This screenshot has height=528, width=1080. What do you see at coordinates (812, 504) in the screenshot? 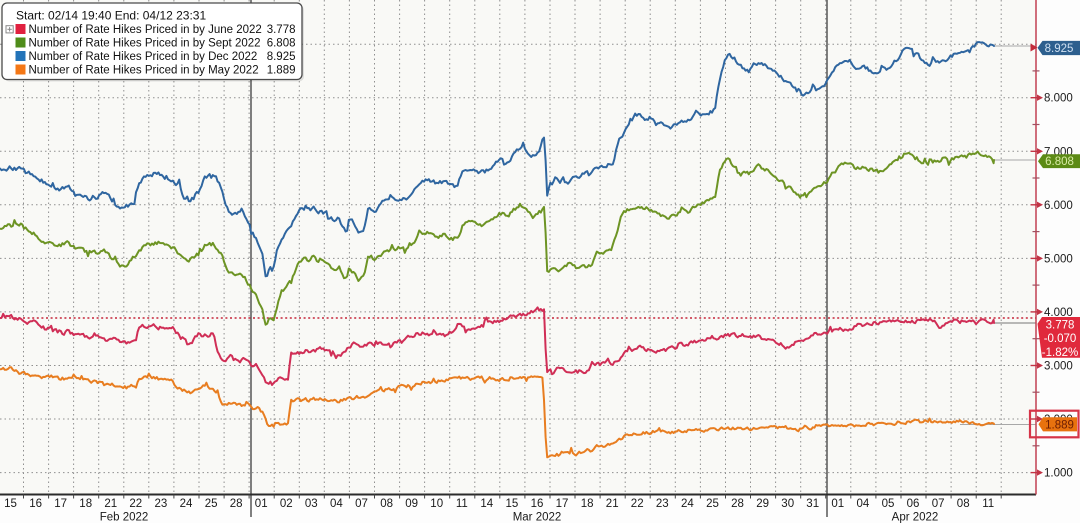
I see `svg-text: 31` at bounding box center [812, 504].